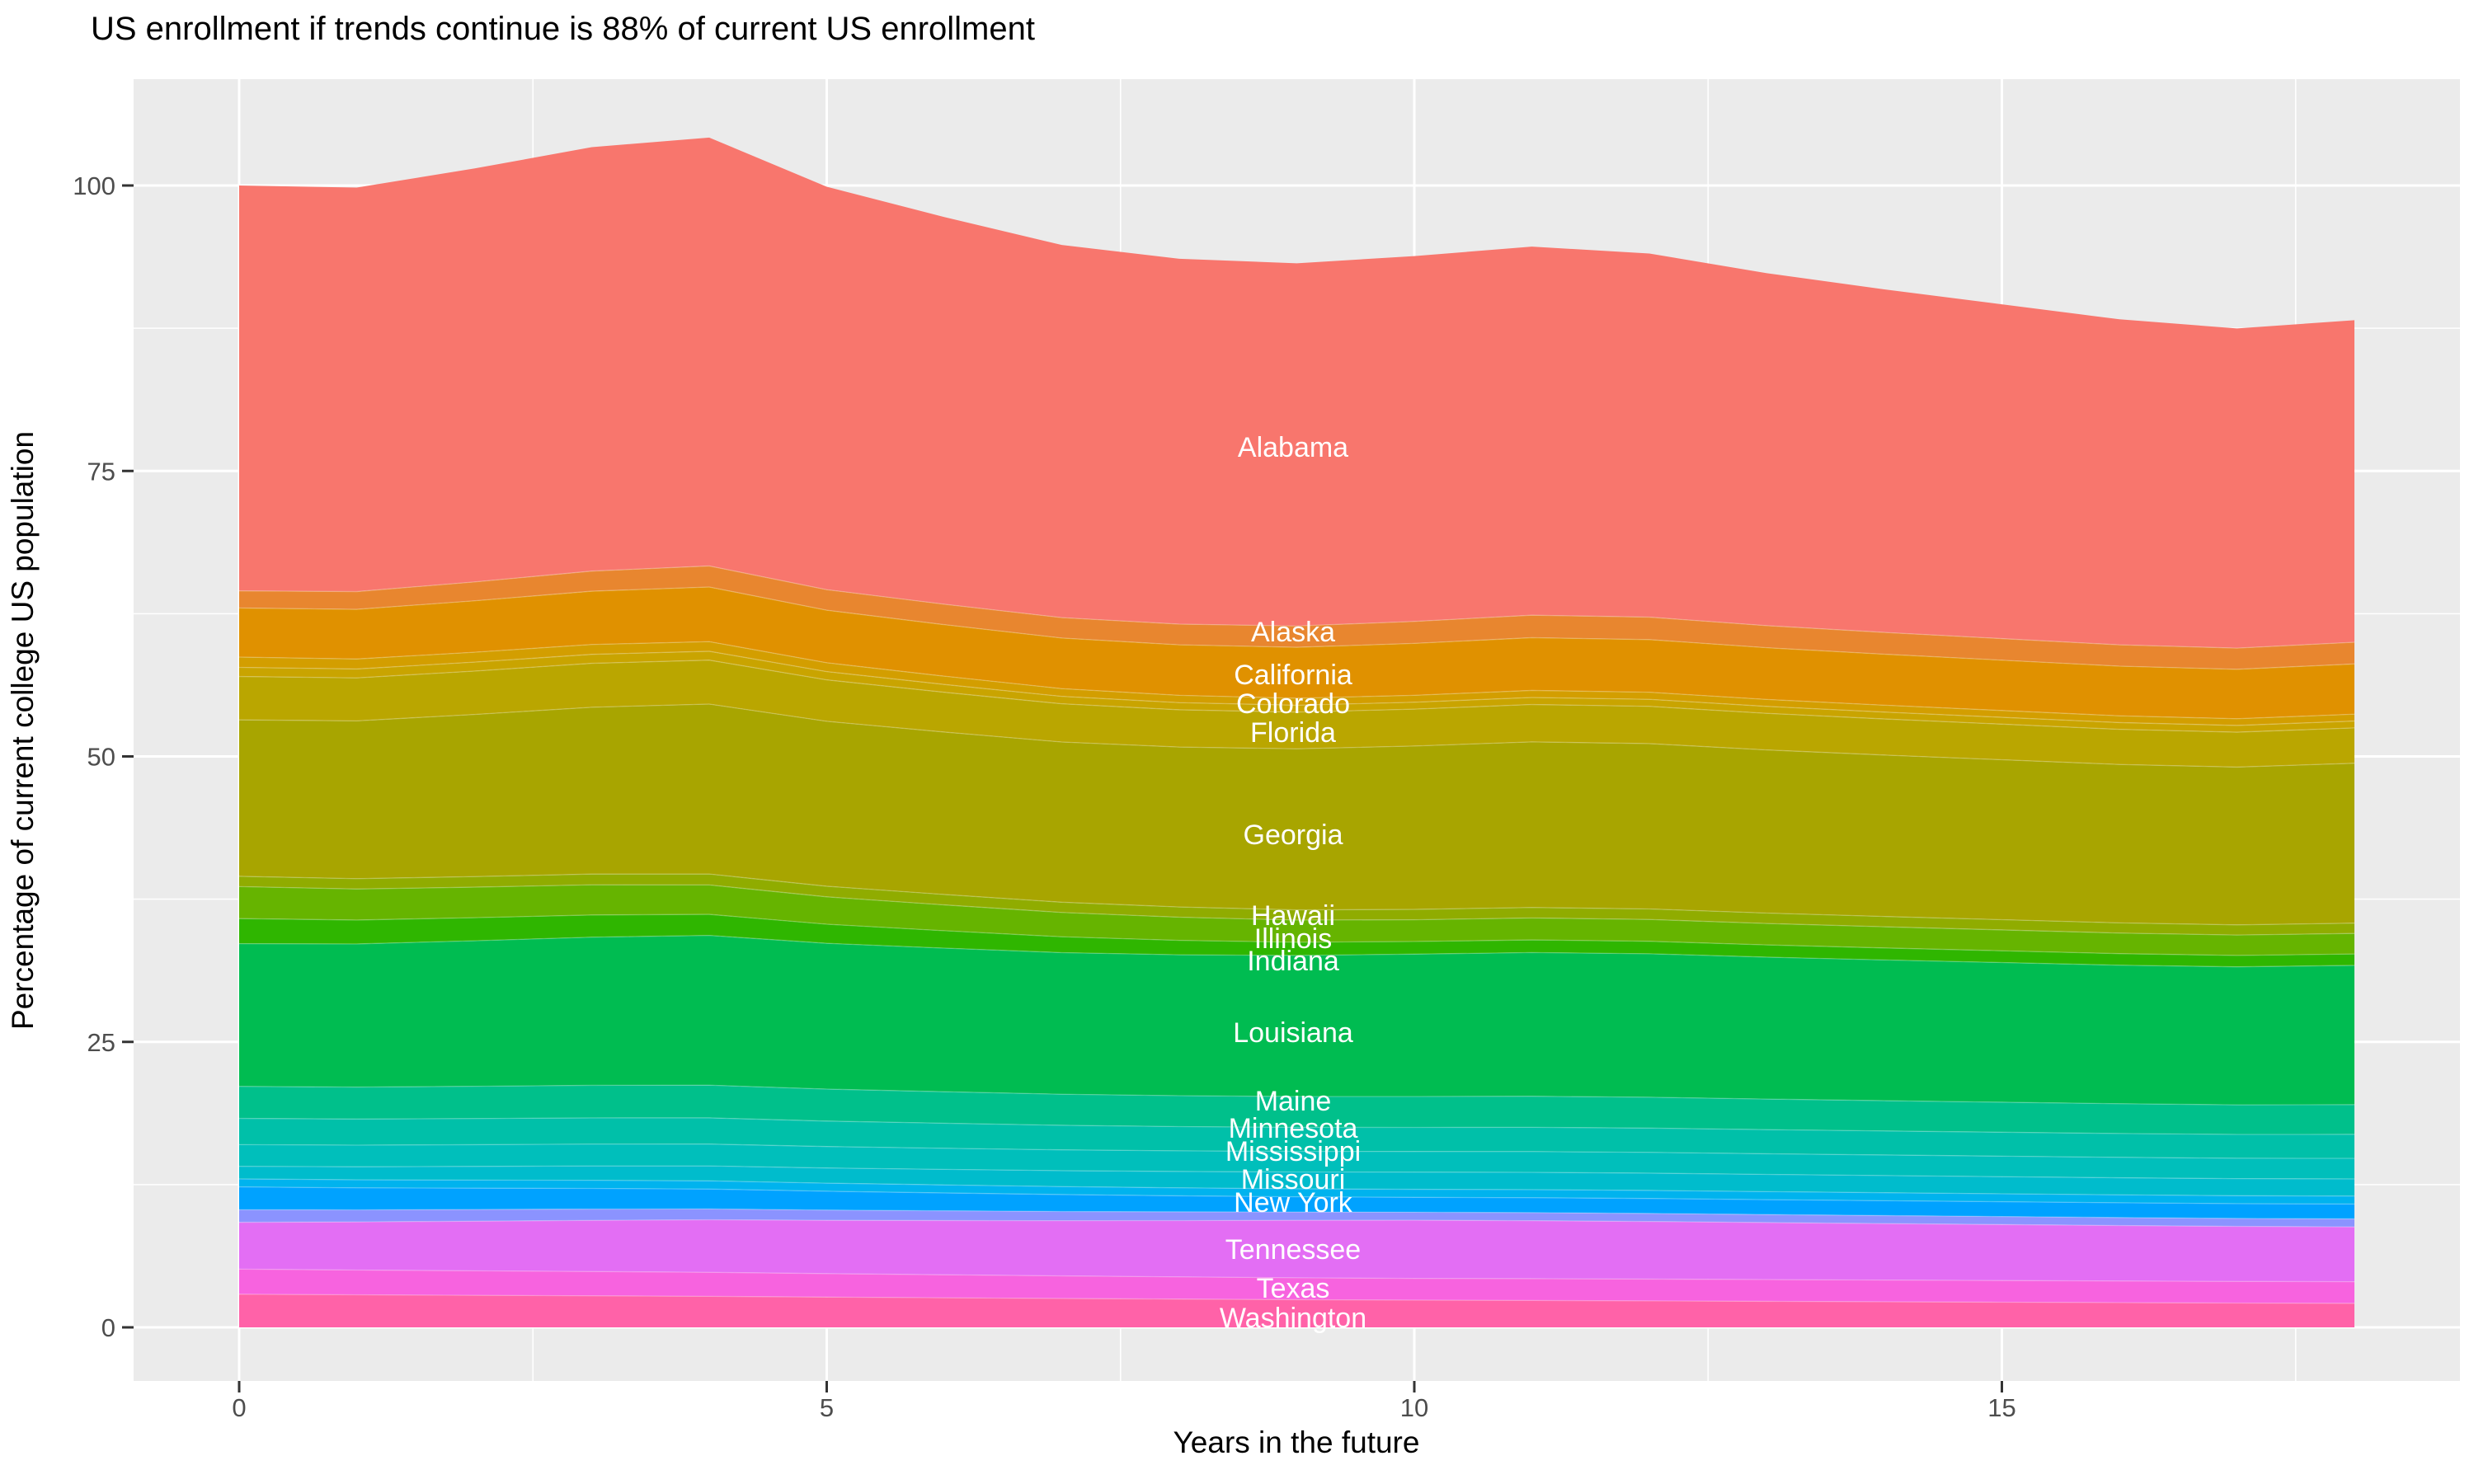  I want to click on y-tick-label-0: 0, so click(108, 1327).